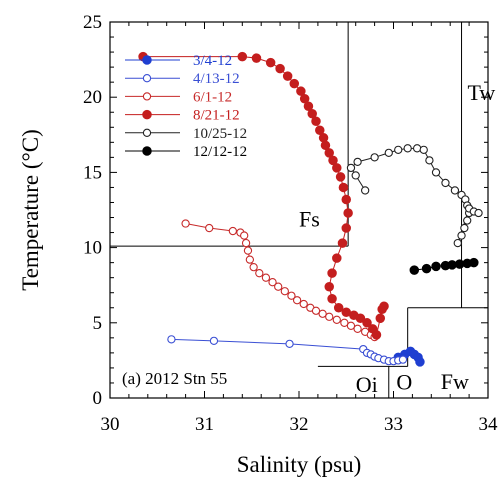  I want to click on region-label-oi: Oi, so click(367, 384).